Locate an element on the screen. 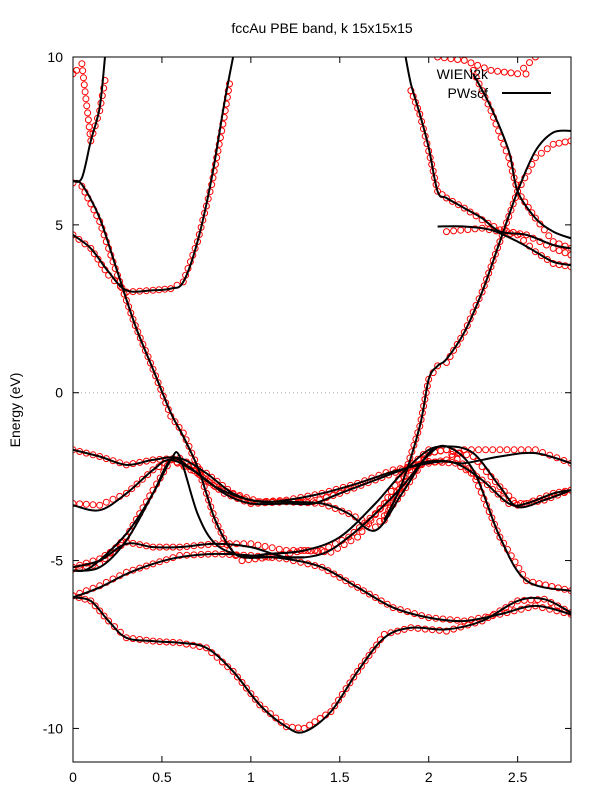 This screenshot has width=600, height=800. y-axis-label: Energy (eV) is located at coordinates (15, 410).